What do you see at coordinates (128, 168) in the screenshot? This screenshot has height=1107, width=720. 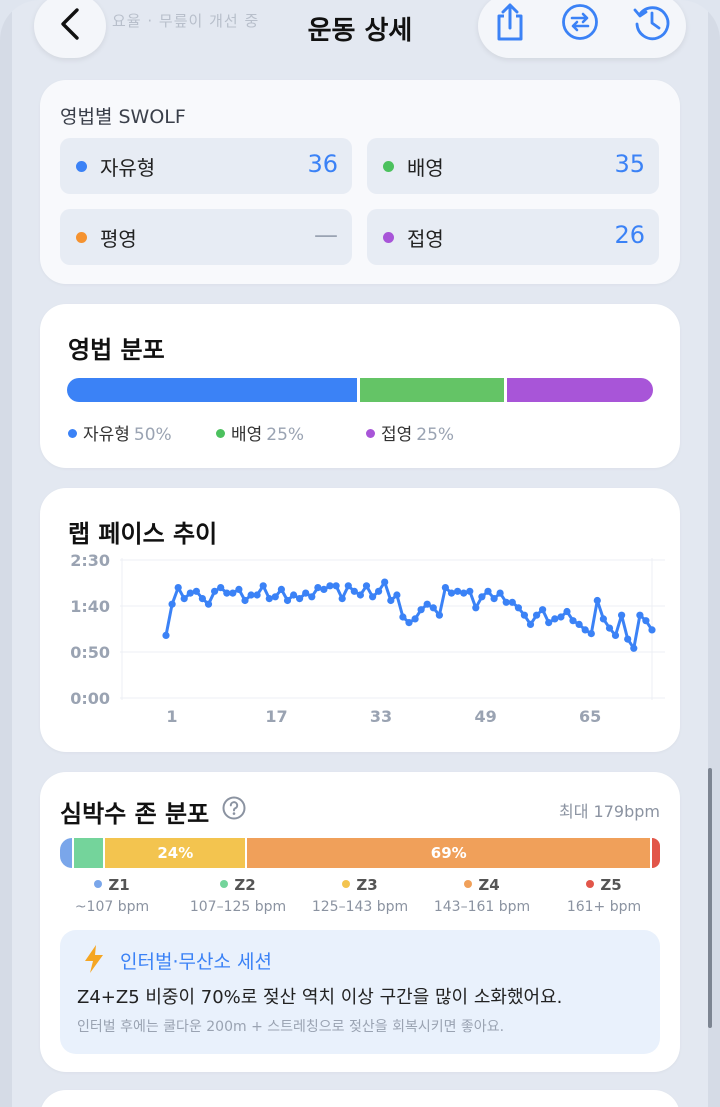 I see `swolf-label: 자유형` at bounding box center [128, 168].